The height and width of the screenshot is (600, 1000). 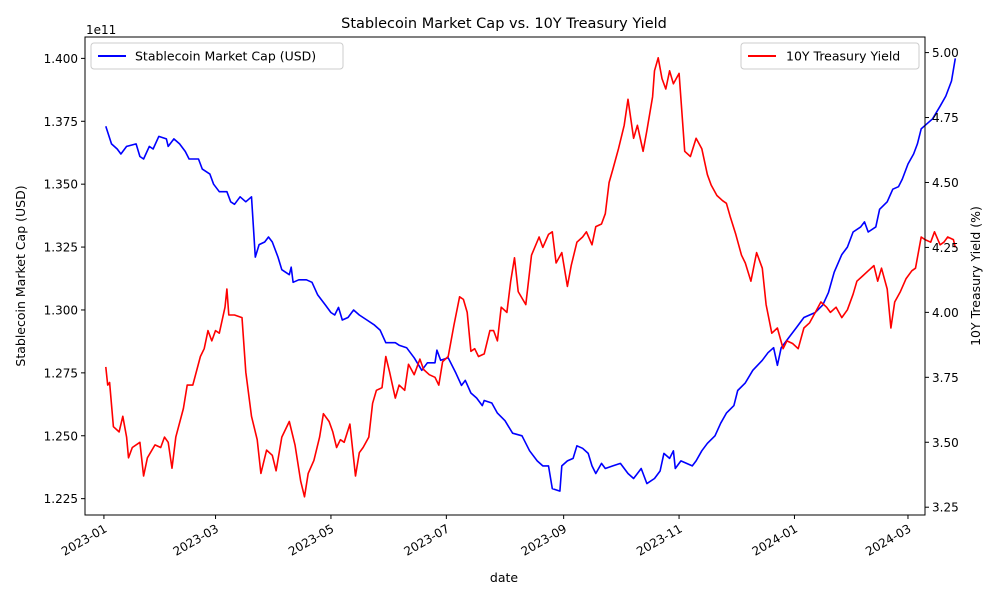 What do you see at coordinates (942, 280) in the screenshot?
I see `y-axis-right: 3.25 3.50 3.75 4.00 4.25 4.50 4.75 5.00` at bounding box center [942, 280].